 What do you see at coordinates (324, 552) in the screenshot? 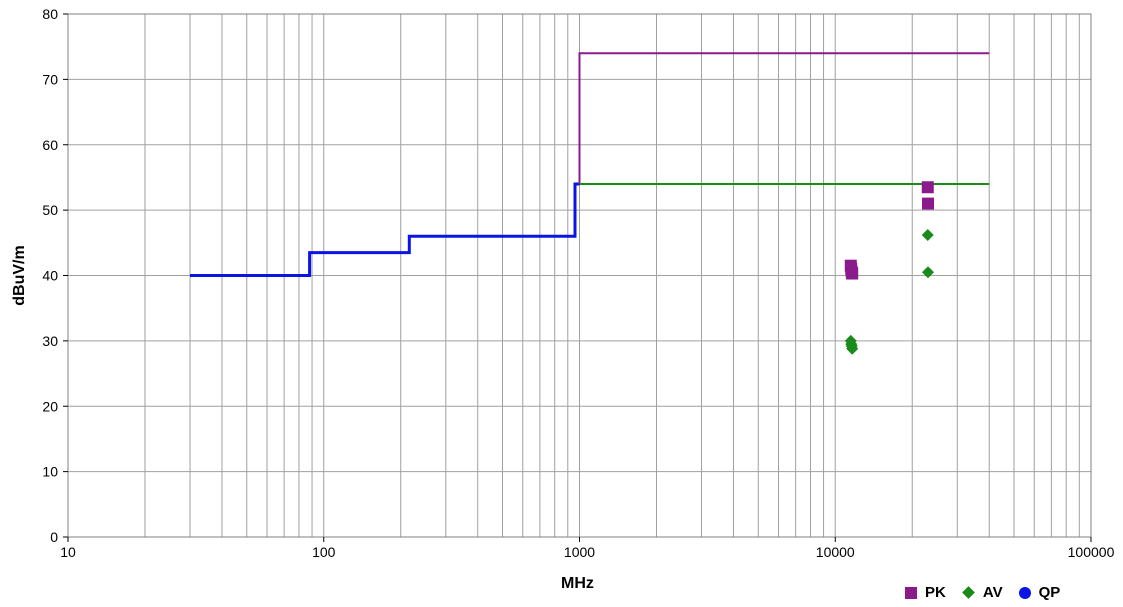
I see `x-tick-label: 100` at bounding box center [324, 552].